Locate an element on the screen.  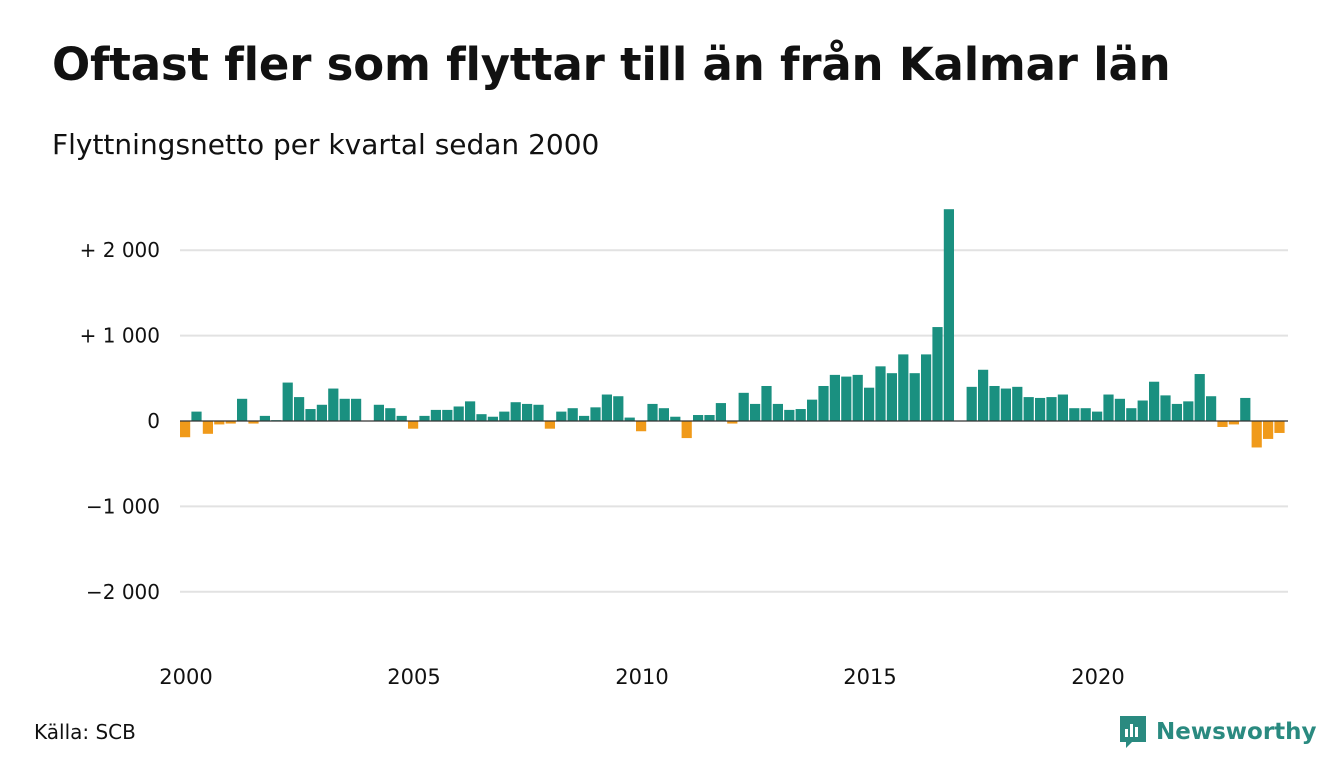
x-tick-label: 2000 is located at coordinates (185, 677).